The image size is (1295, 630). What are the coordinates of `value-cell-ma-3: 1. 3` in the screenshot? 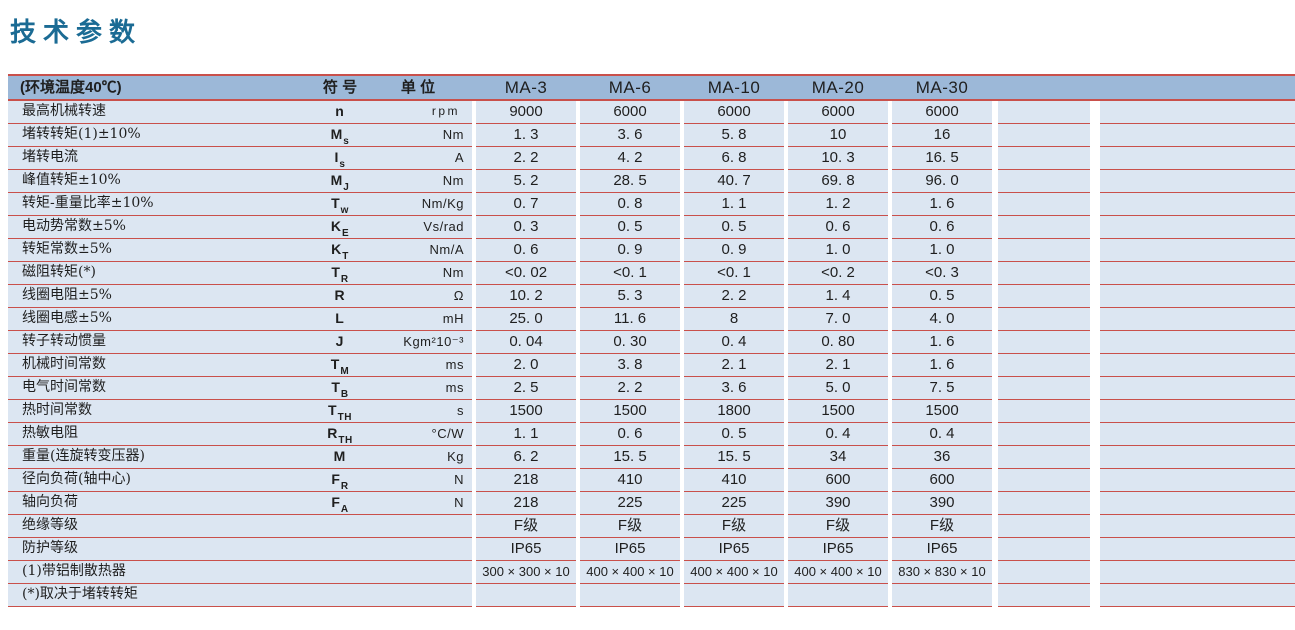 It's located at (526, 135).